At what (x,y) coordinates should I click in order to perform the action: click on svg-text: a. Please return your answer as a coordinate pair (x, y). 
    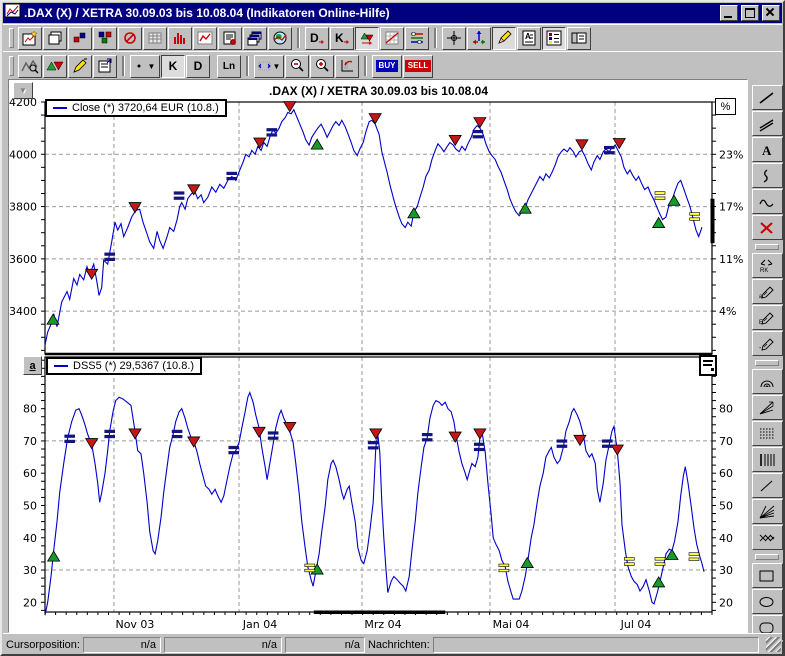
    Looking at the image, I should click on (761, 297).